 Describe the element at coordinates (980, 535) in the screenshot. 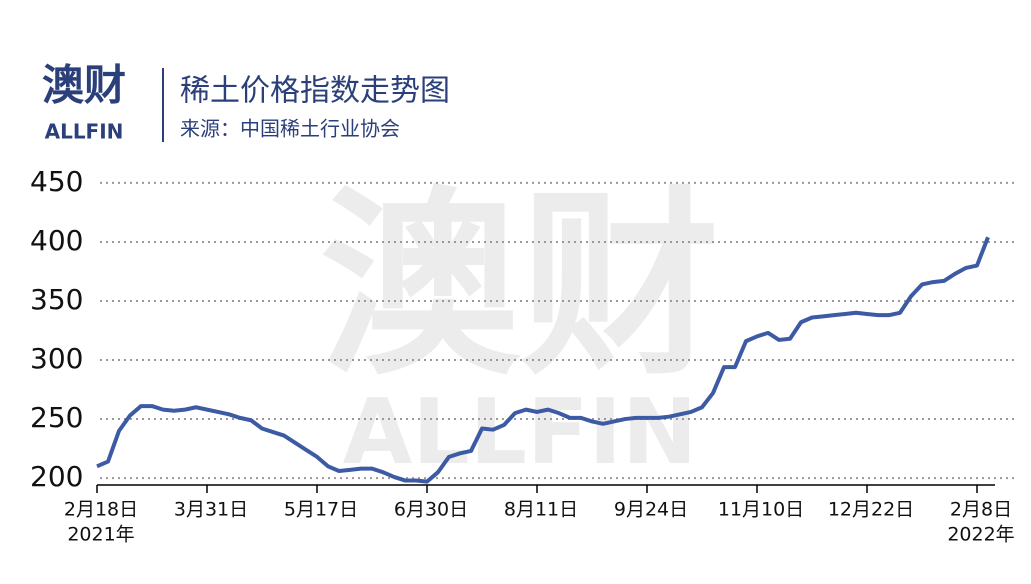

I see `year-label: 2022年` at that location.